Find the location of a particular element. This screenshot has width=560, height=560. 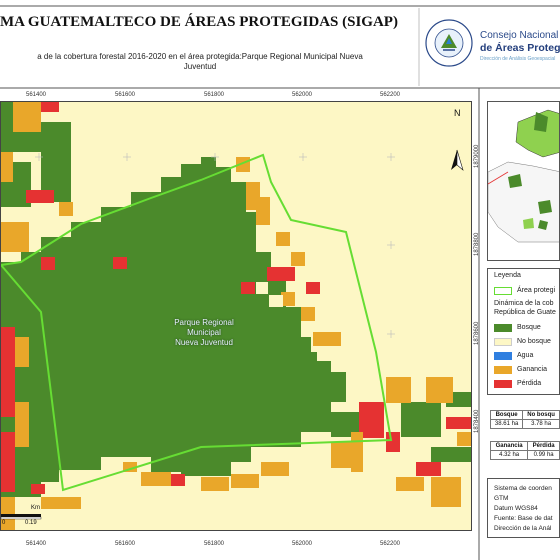

area-label-line-1: Parque Regional is located at coordinates (204, 322).